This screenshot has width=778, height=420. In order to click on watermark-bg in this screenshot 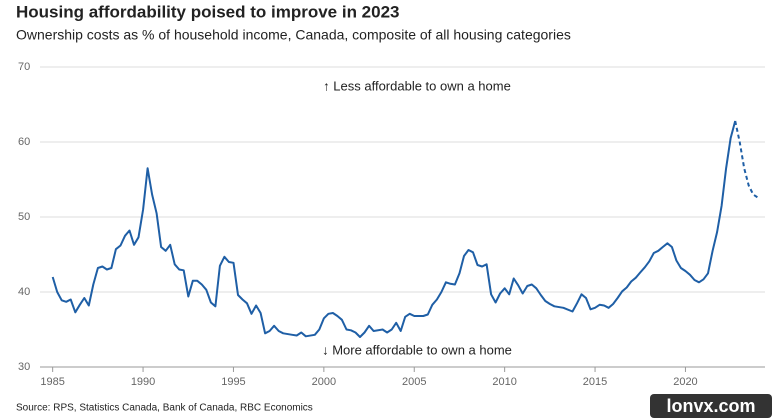, I will do `click(711, 406)`.